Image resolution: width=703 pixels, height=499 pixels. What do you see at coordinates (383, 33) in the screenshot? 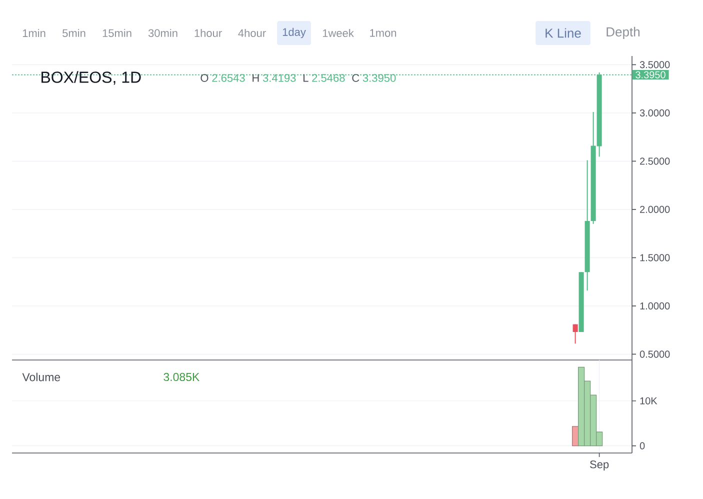
I see `text: 1mon` at bounding box center [383, 33].